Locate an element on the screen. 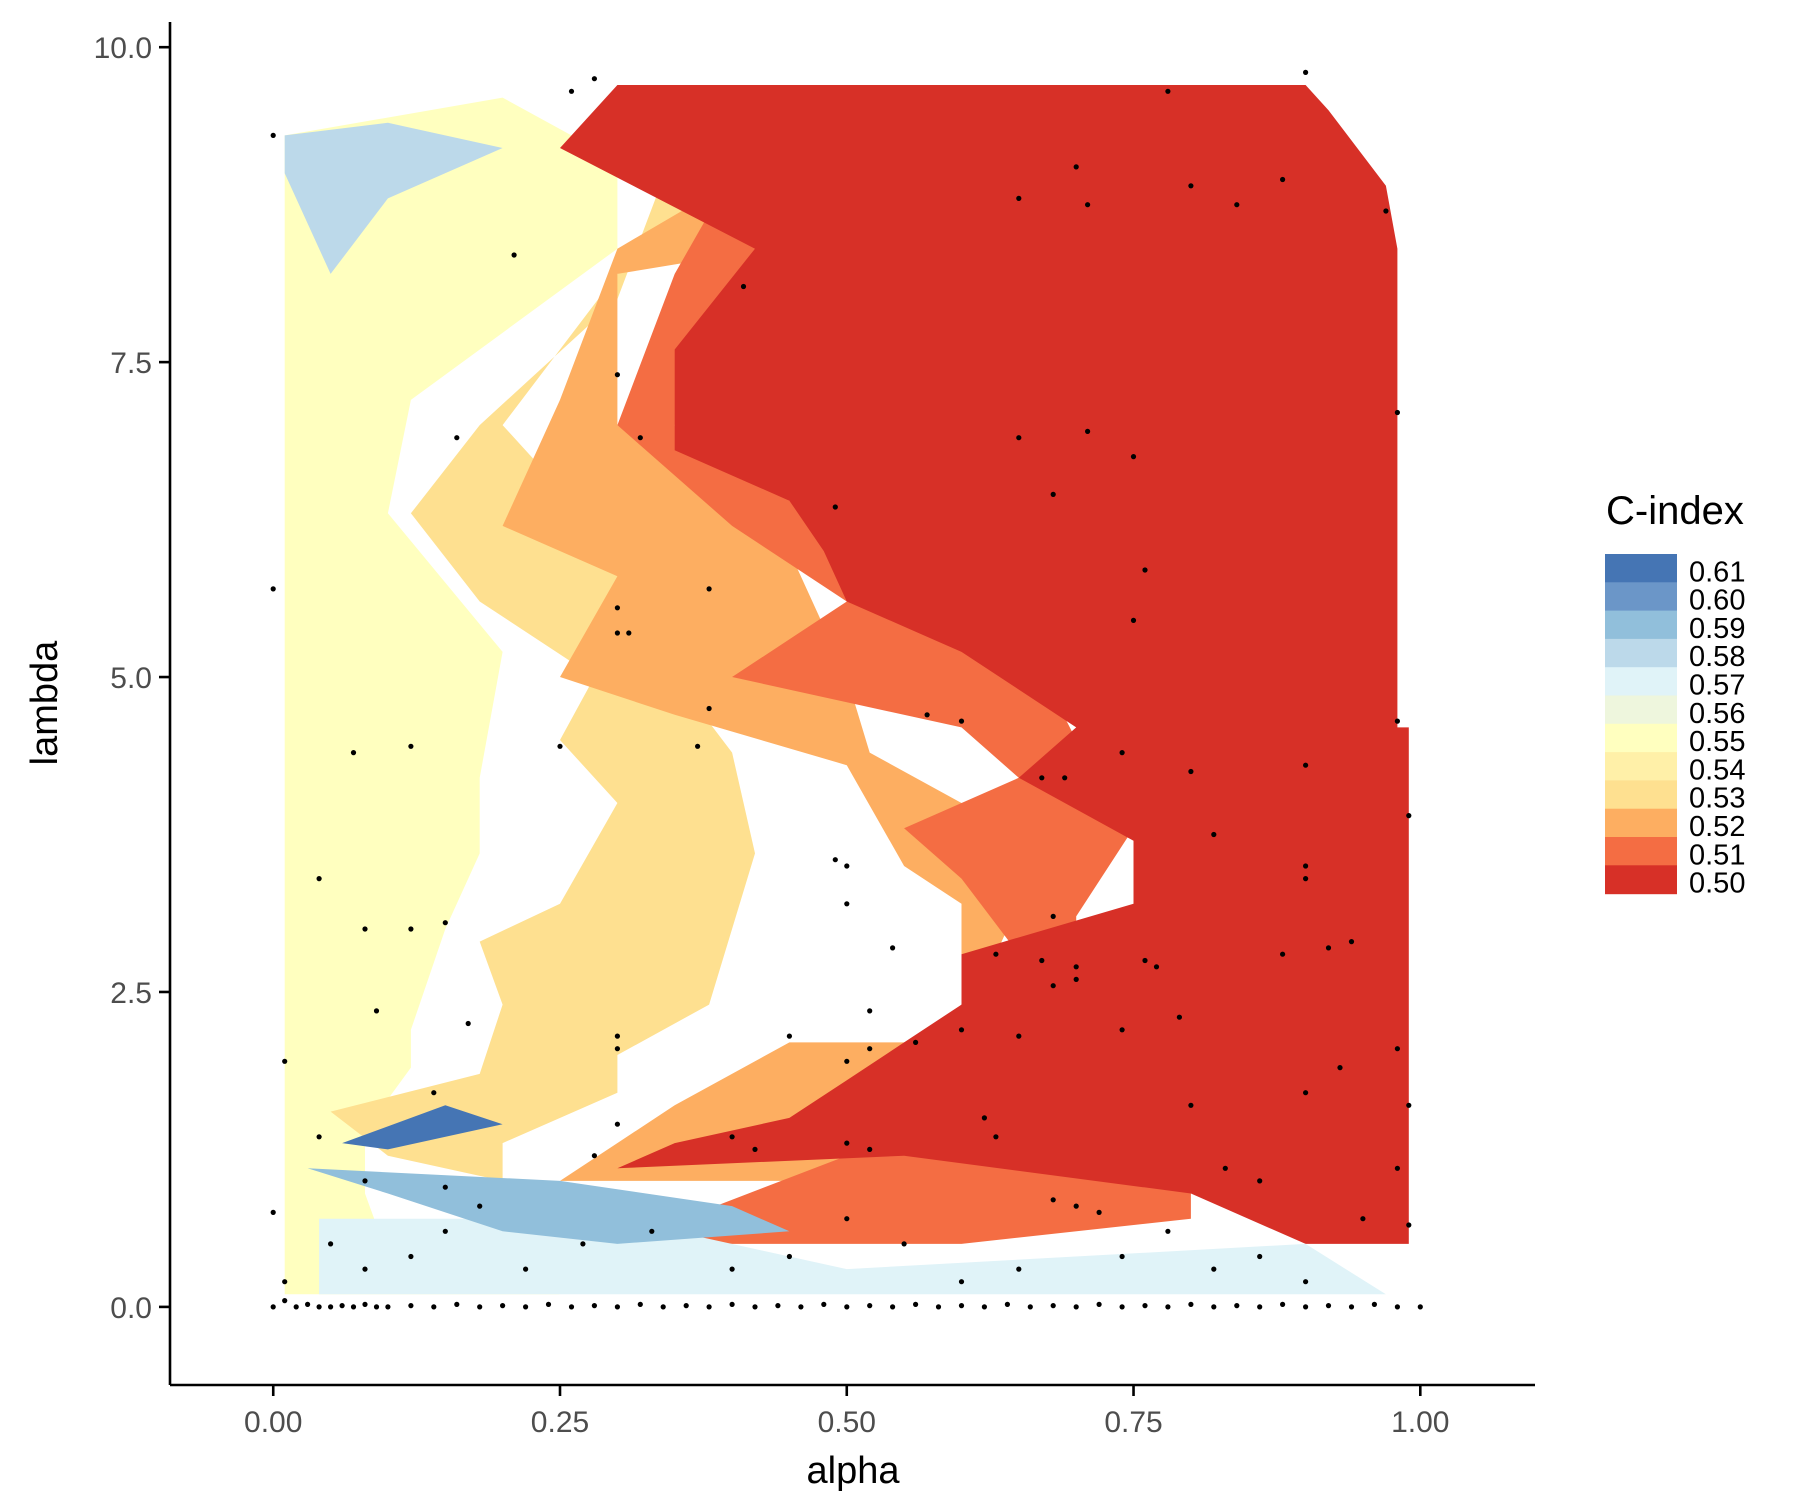 The height and width of the screenshot is (1500, 1800). x-tick-label: 1.00 is located at coordinates (1420, 1422).